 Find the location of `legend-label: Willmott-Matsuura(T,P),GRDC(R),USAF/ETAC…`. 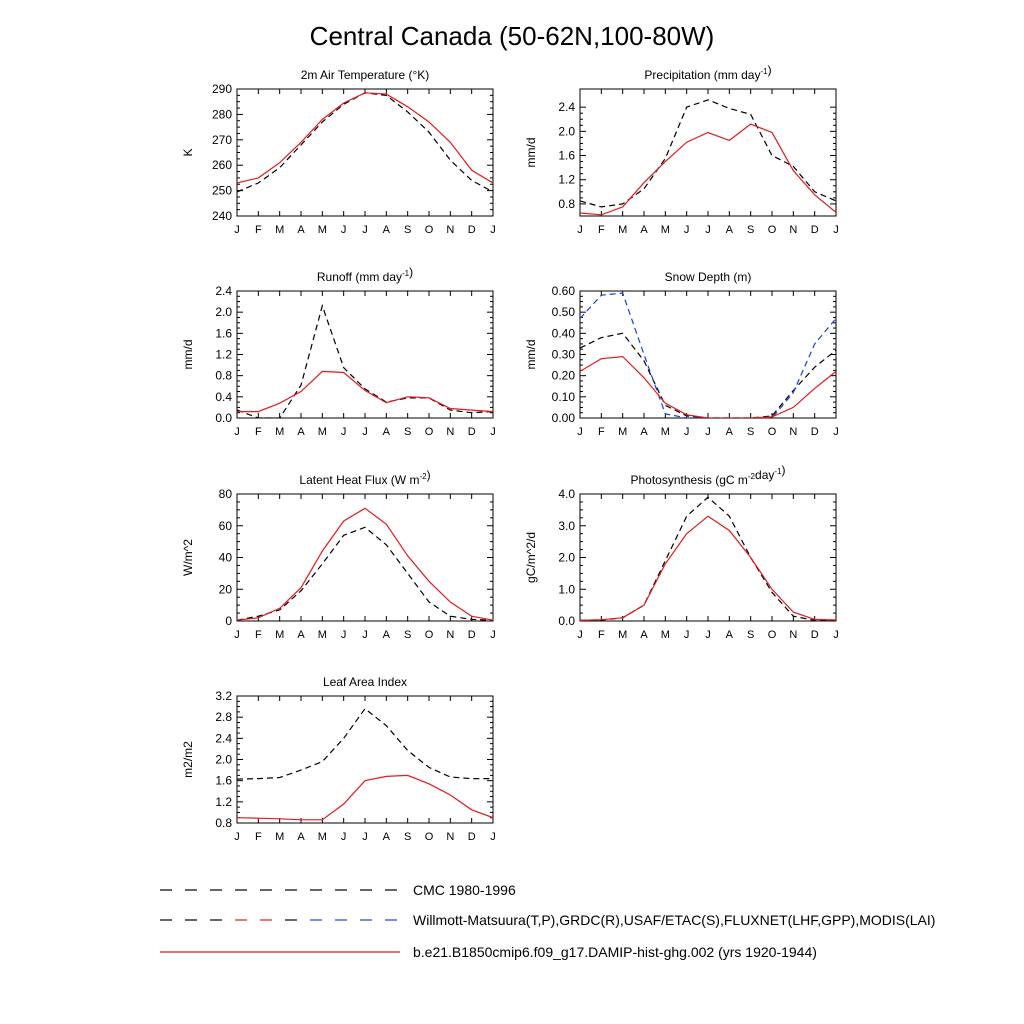

legend-label: Willmott-Matsuura(T,P),GRDC(R),USAF/ETAC… is located at coordinates (674, 920).